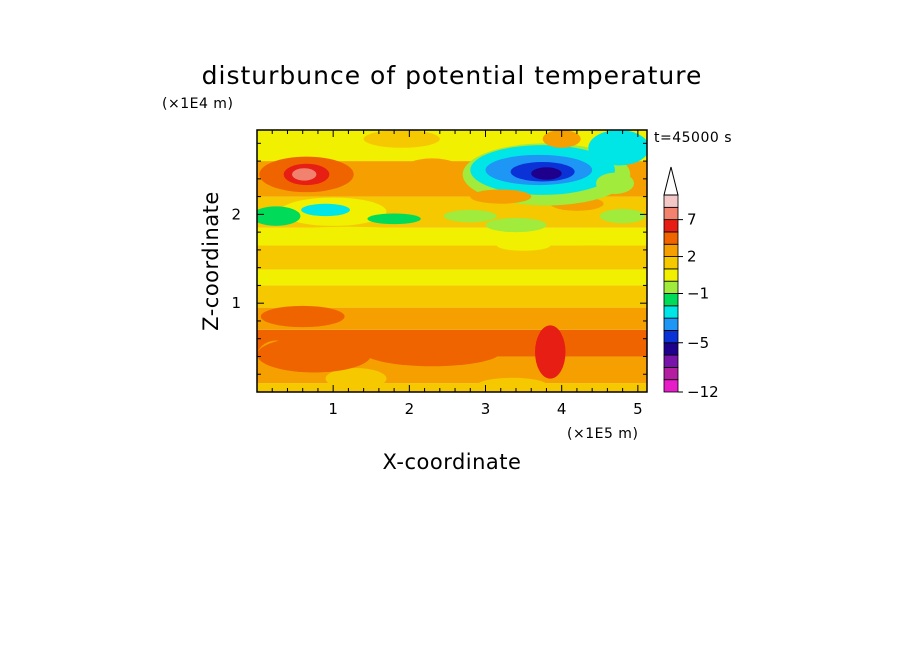  What do you see at coordinates (236, 303) in the screenshot?
I see `y-tick-label: 1` at bounding box center [236, 303].